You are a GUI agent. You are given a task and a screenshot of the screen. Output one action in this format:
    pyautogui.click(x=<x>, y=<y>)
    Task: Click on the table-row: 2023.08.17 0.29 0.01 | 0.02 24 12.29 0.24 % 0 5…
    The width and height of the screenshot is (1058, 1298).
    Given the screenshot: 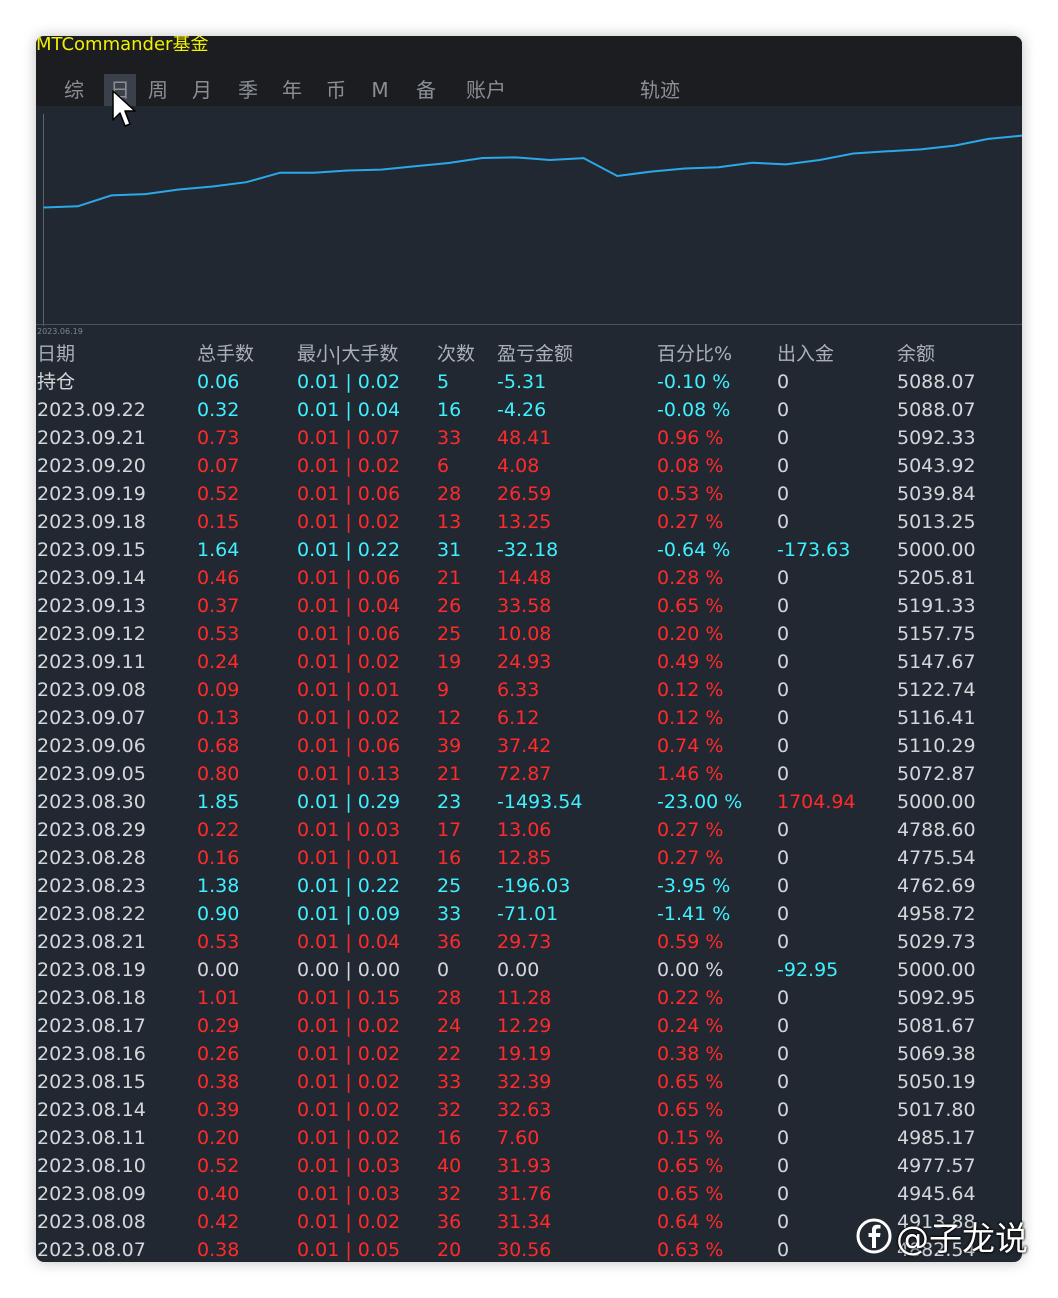 What is the action you would take?
    pyautogui.click(x=529, y=1026)
    